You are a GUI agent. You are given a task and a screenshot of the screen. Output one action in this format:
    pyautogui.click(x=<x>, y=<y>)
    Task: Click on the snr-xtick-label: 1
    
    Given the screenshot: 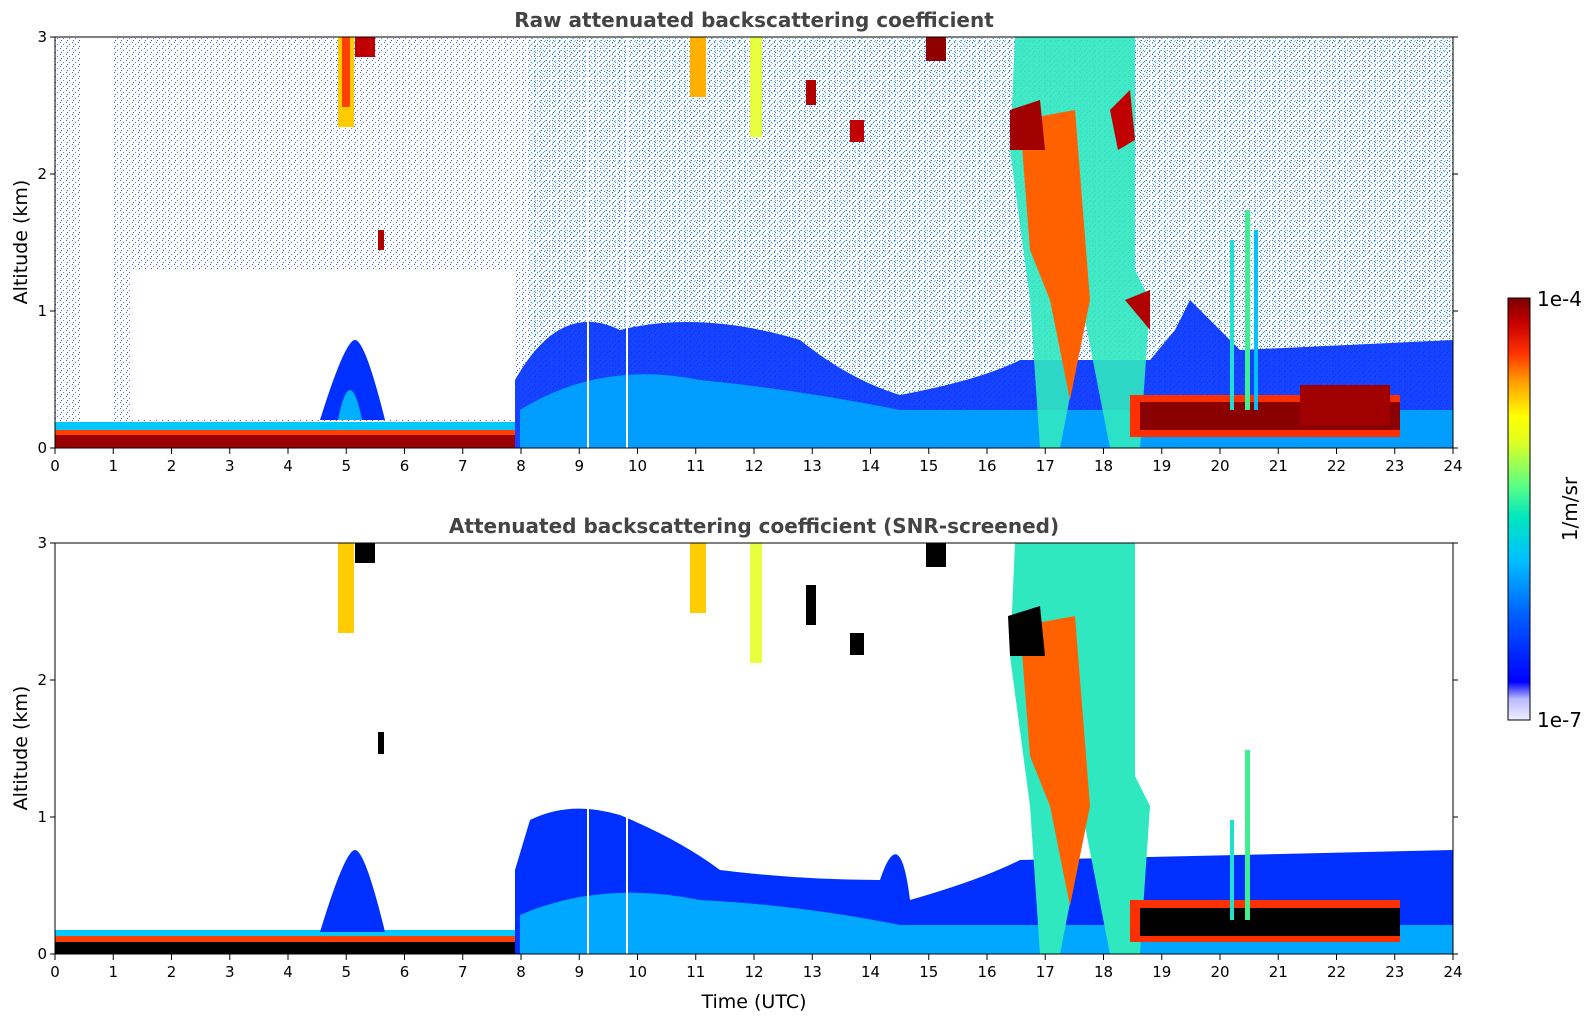 What is the action you would take?
    pyautogui.click(x=113, y=972)
    